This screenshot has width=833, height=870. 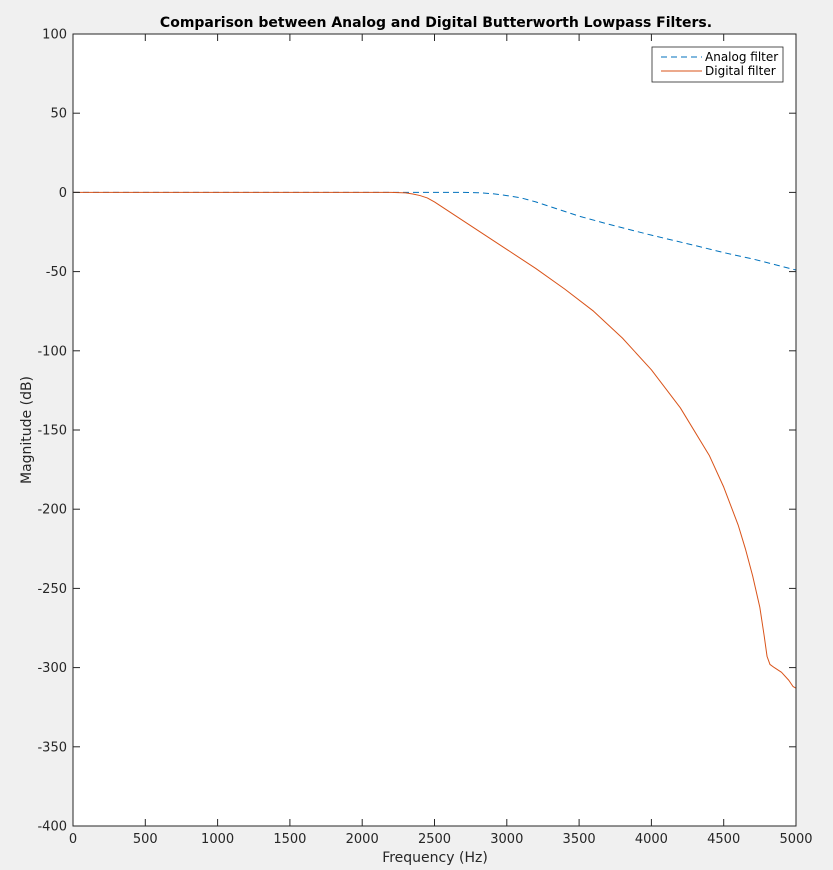 What do you see at coordinates (56, 272) in the screenshot?
I see `y-tick-label: -50` at bounding box center [56, 272].